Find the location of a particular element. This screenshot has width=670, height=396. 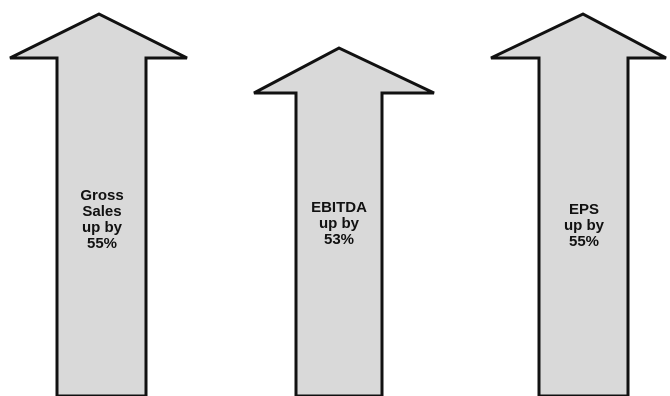

label-ebitda: EBITDA up by 53% is located at coordinates (339, 223).